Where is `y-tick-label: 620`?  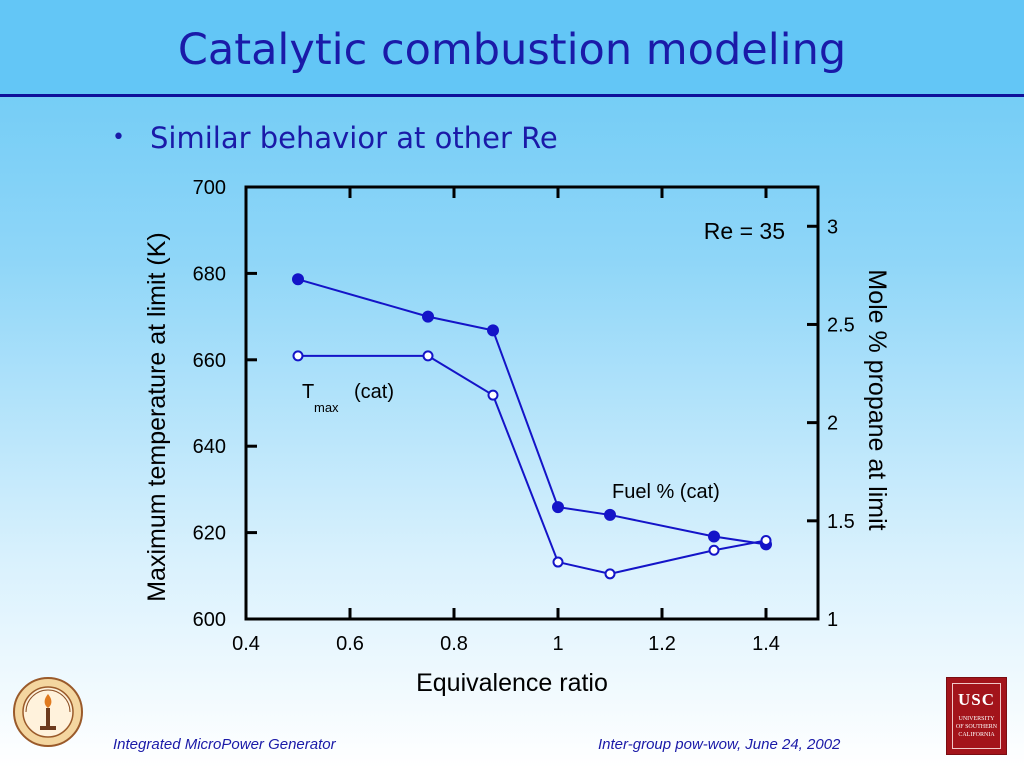 y-tick-label: 620 is located at coordinates (209, 534).